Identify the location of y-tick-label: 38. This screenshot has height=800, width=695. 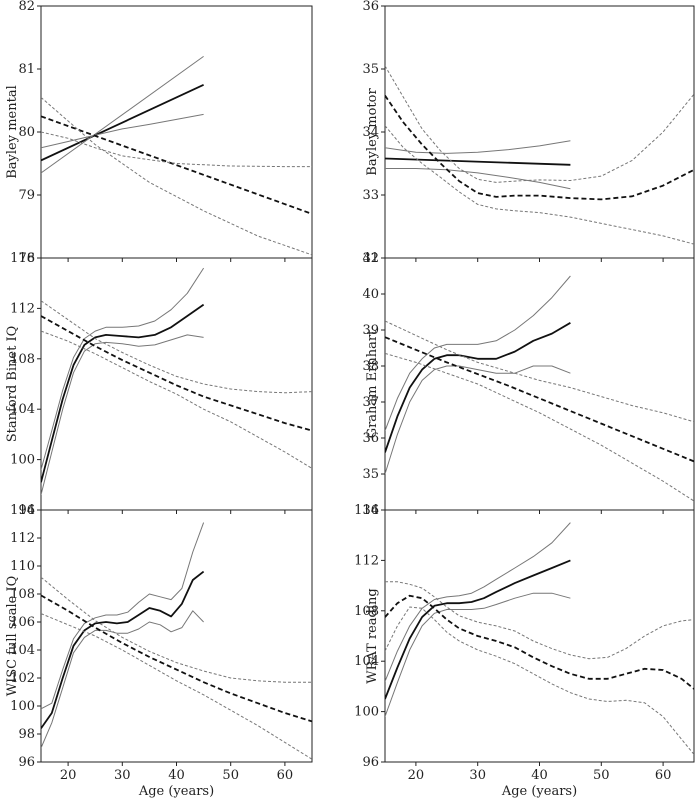
(370, 366).